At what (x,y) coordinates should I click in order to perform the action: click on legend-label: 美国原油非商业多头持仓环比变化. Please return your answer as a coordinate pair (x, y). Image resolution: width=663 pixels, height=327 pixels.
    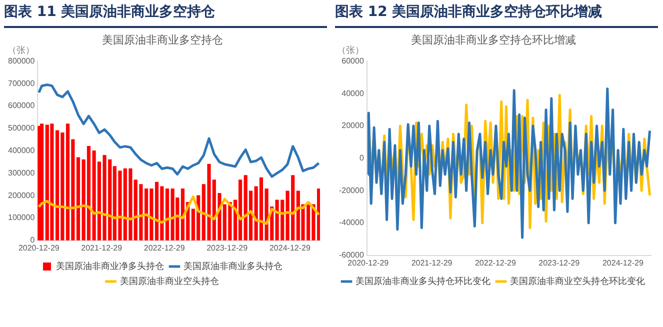
    Looking at the image, I should click on (423, 281).